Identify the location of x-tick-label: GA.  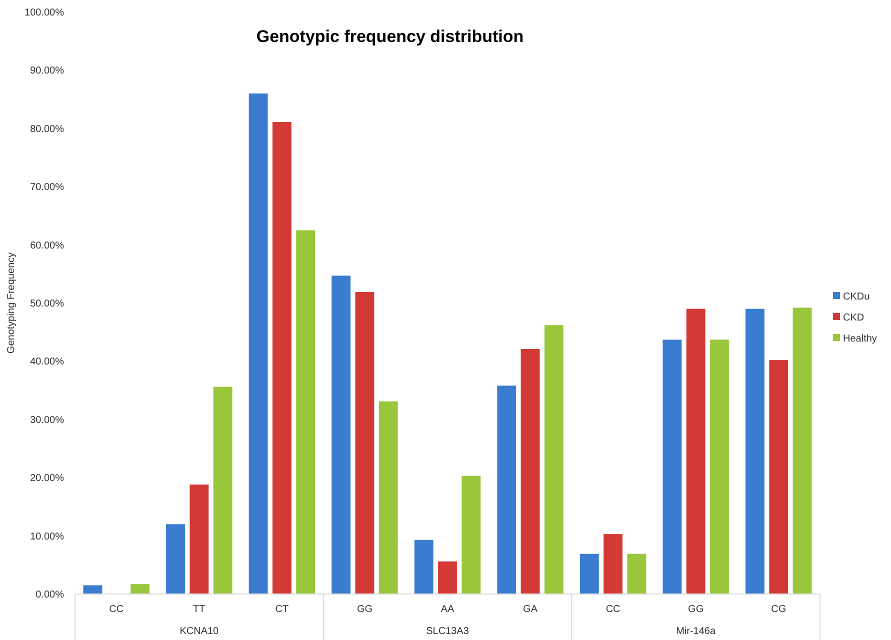
(530, 609).